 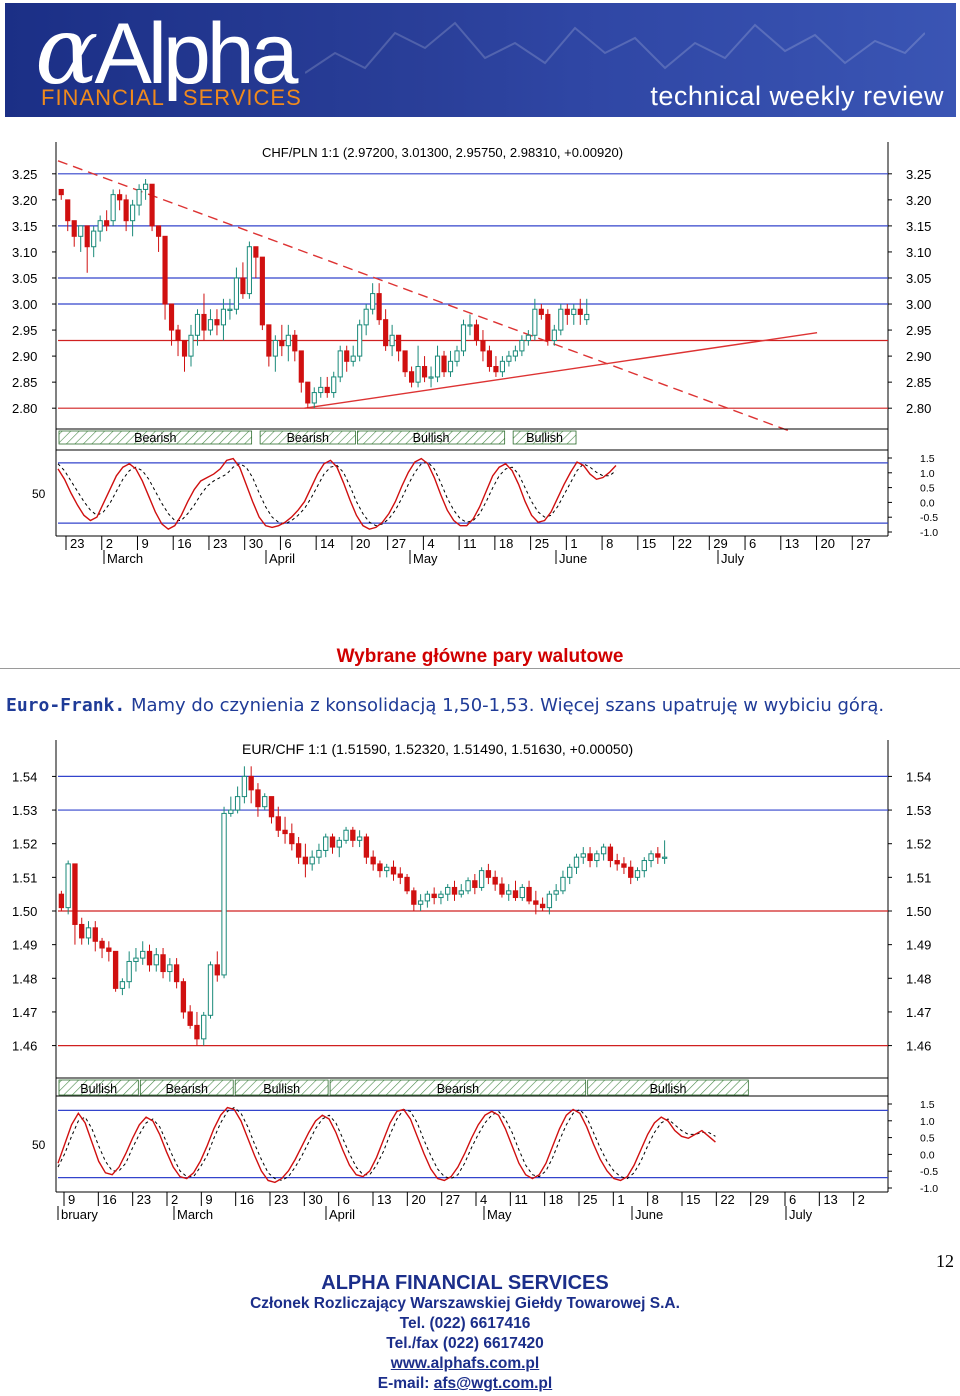 I want to click on x-tick-label: 9, so click(x=208, y=1199).